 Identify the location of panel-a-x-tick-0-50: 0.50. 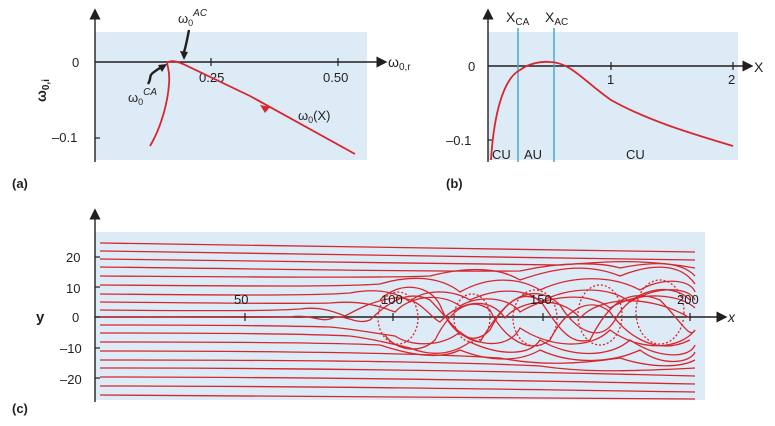
(335, 77).